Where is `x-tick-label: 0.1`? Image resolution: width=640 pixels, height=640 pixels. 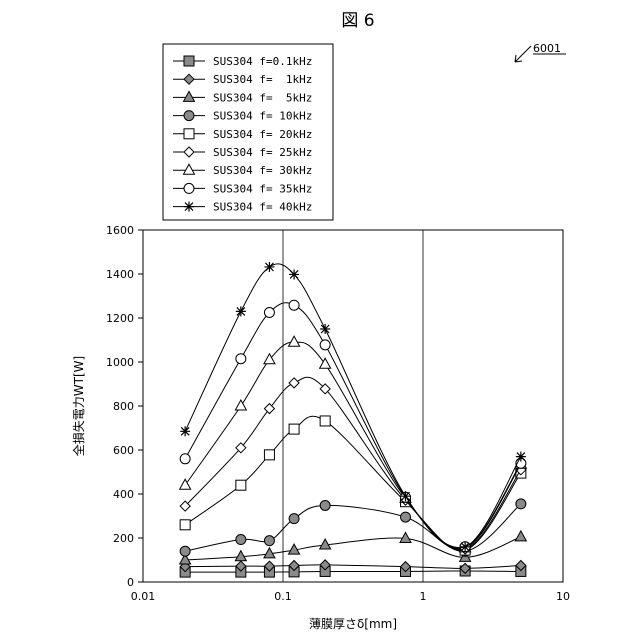
x-tick-label: 0.1 is located at coordinates (283, 596).